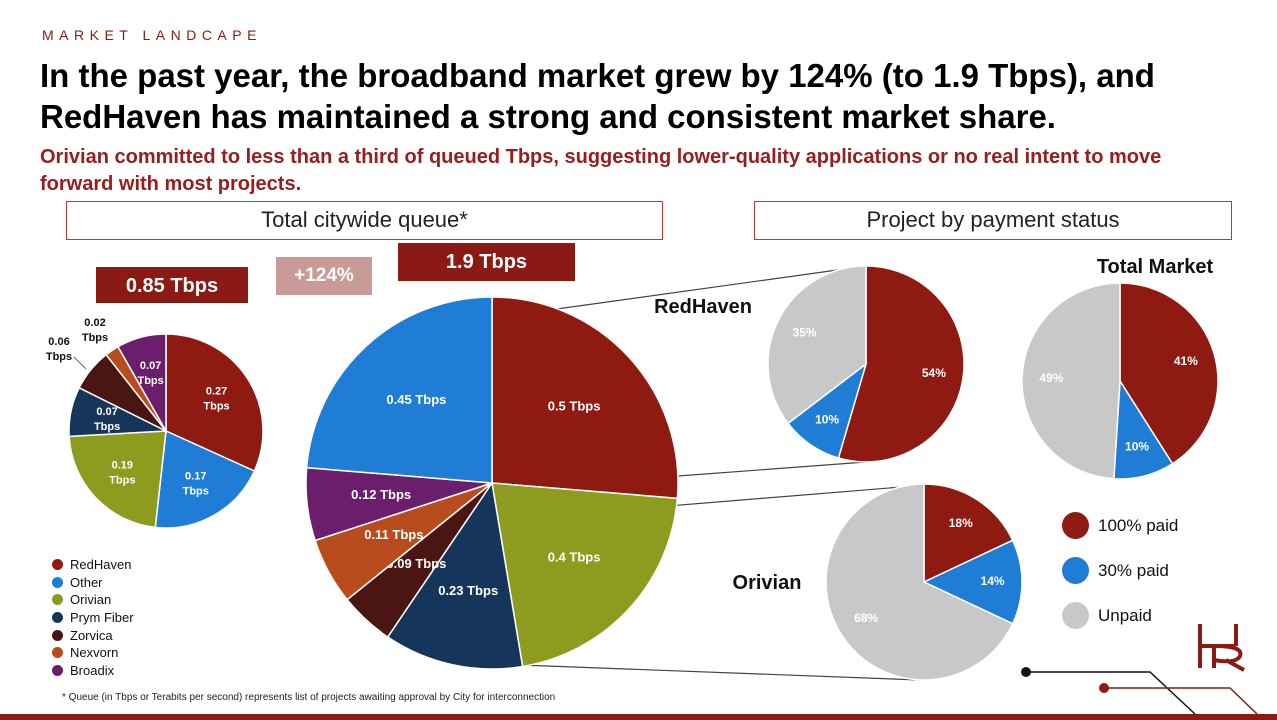 The width and height of the screenshot is (1277, 720). Describe the element at coordinates (805, 333) in the screenshot. I see `data-label: 35%` at that location.